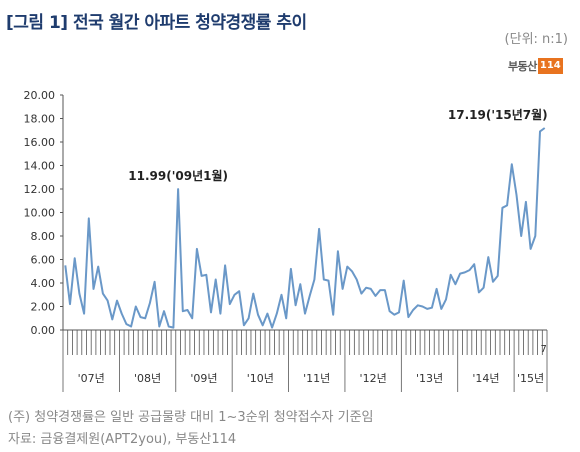 The image size is (580, 452). Describe the element at coordinates (40, 213) in the screenshot. I see `y-tick-label: 10.00` at that location.